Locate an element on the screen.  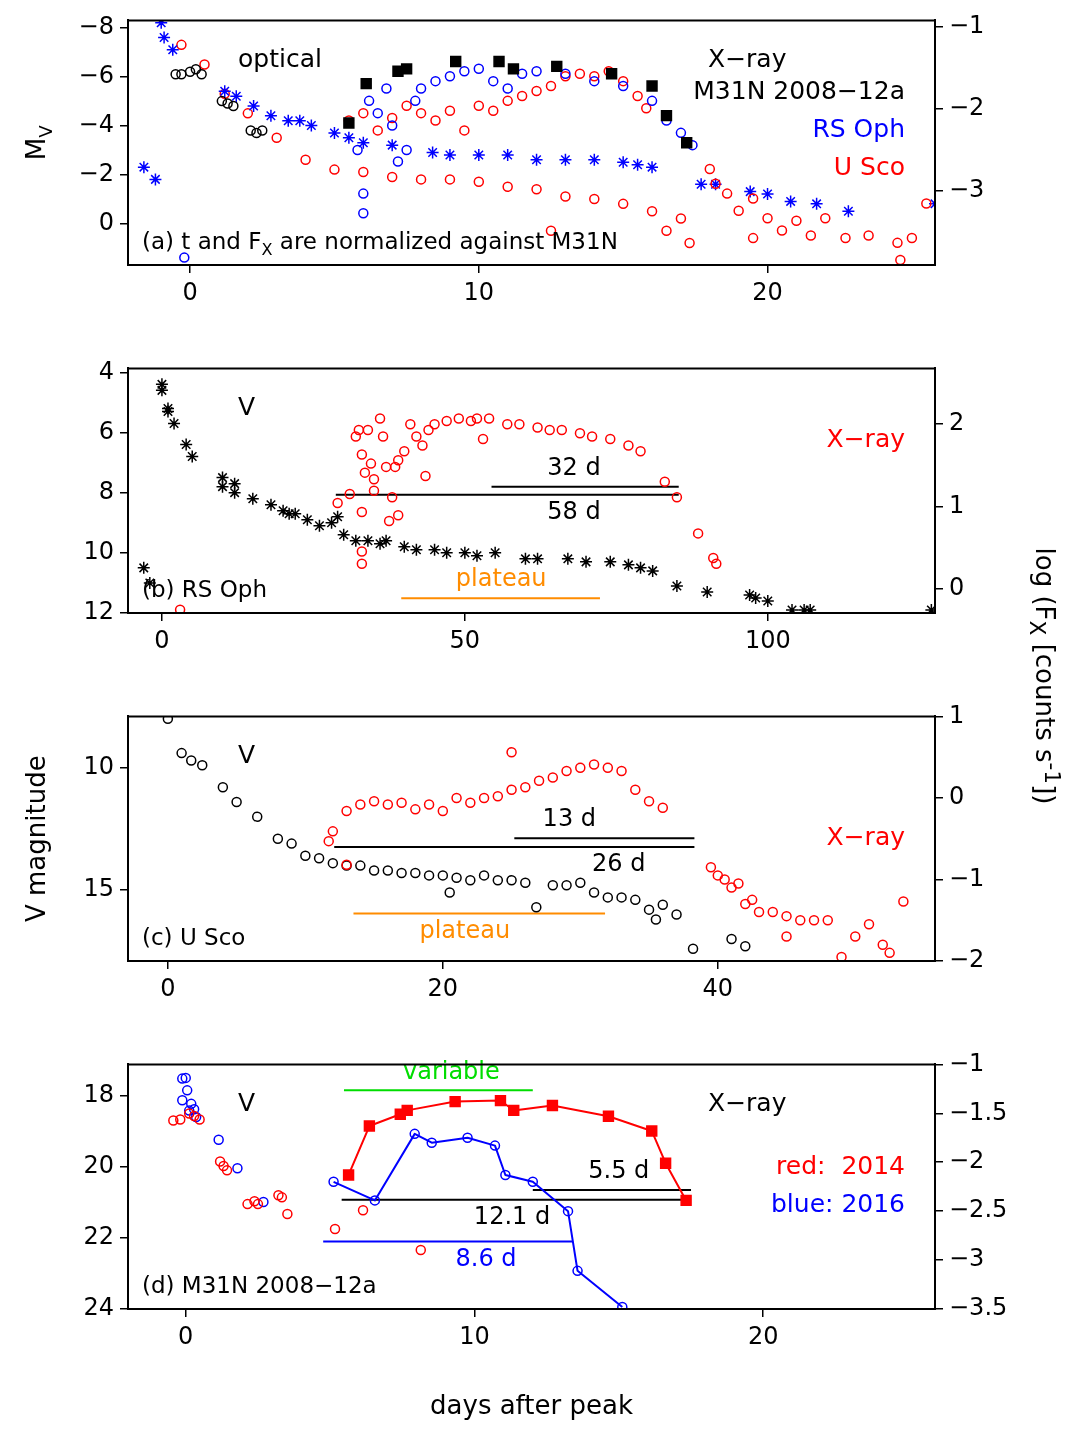
y-tick-label: 12 is located at coordinates (98, 611).